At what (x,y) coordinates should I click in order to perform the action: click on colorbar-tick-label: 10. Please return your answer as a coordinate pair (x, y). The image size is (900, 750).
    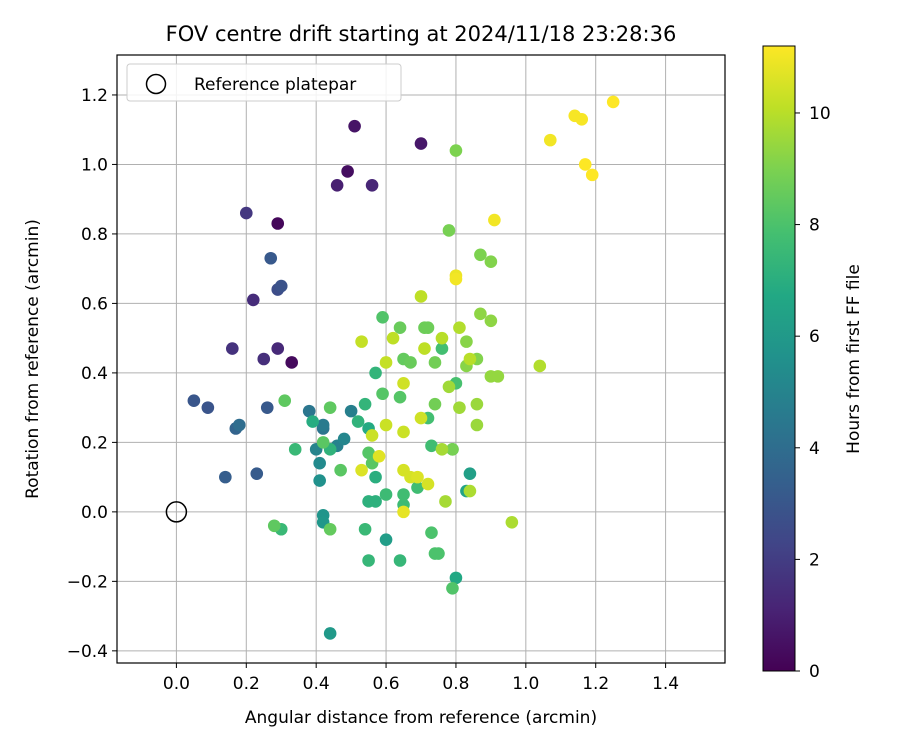
    Looking at the image, I should click on (820, 114).